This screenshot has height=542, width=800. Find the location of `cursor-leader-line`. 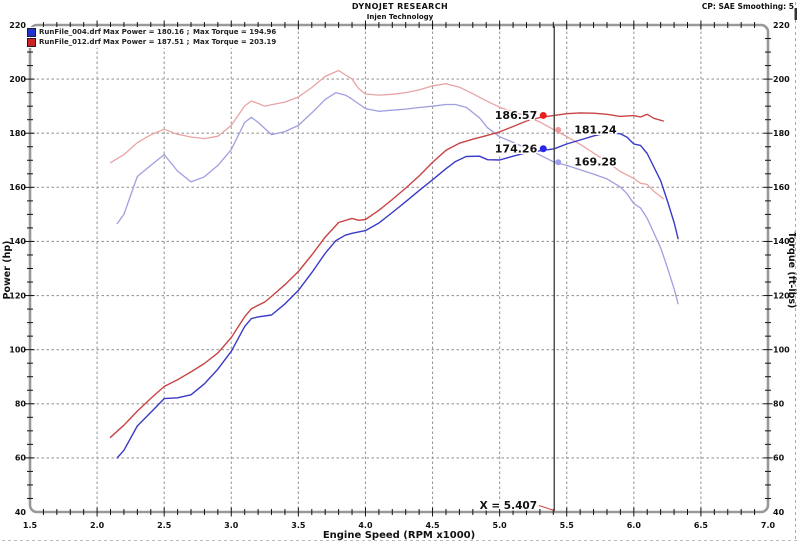

cursor-leader-line is located at coordinates (546, 508).